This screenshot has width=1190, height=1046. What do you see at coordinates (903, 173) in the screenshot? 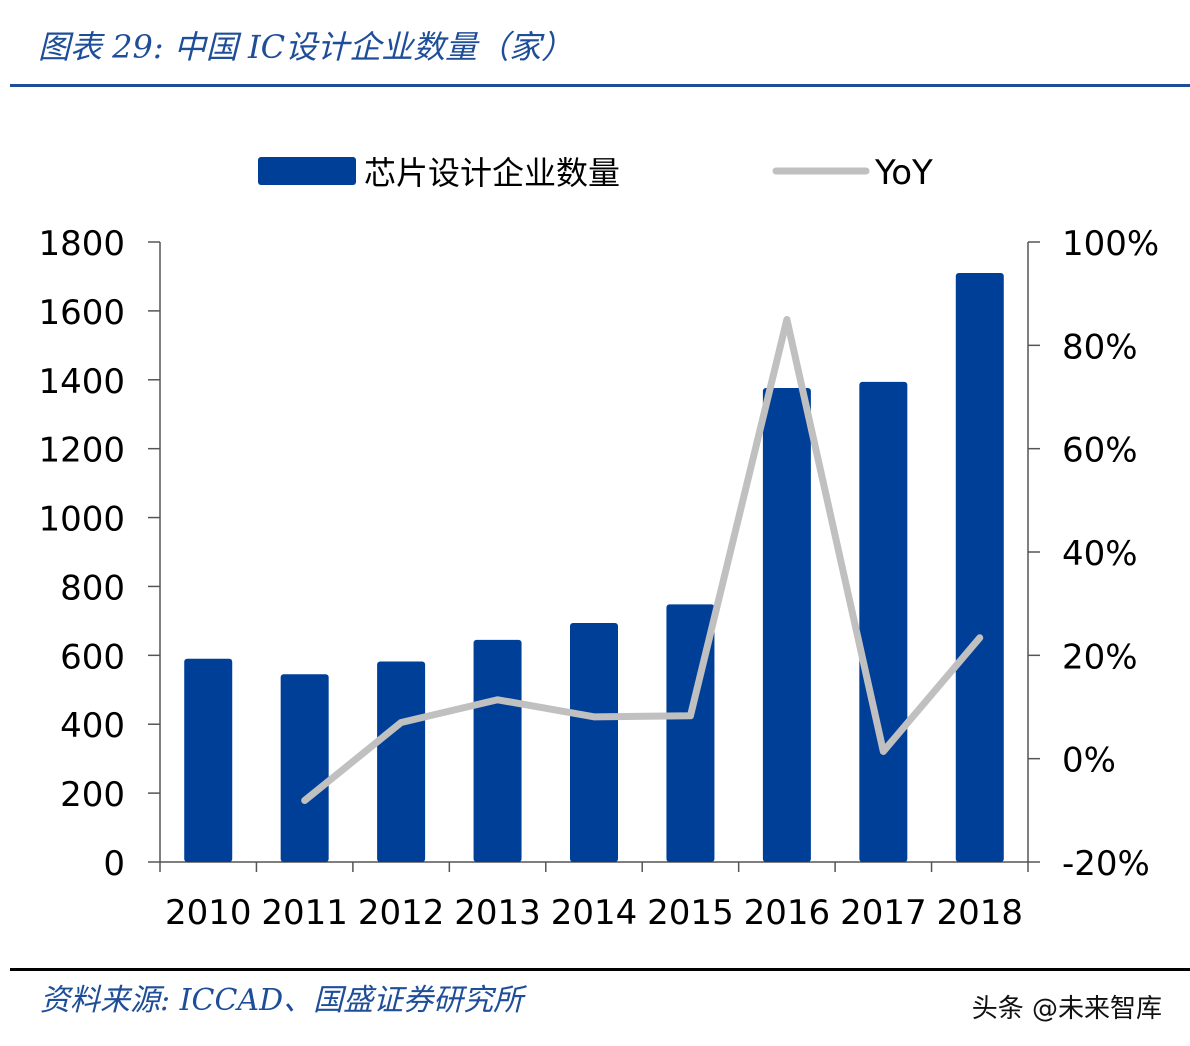
I see `legend-label-yoy: YoY` at bounding box center [903, 173].